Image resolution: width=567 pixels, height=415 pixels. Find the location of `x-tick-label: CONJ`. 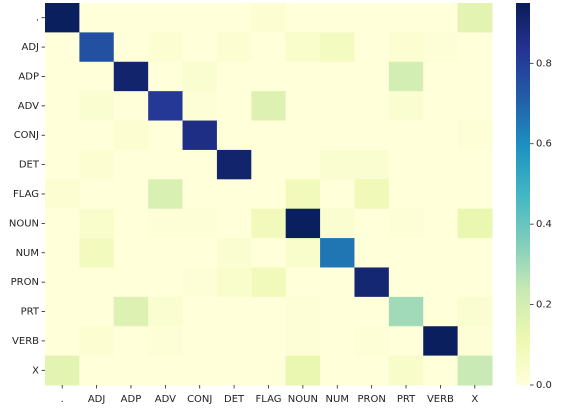

x-tick-label: CONJ is located at coordinates (199, 399).